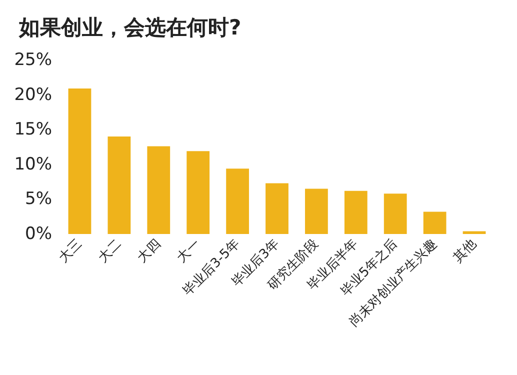  What do you see at coordinates (149, 251) in the screenshot?
I see `x-tick-label: 大四` at bounding box center [149, 251].